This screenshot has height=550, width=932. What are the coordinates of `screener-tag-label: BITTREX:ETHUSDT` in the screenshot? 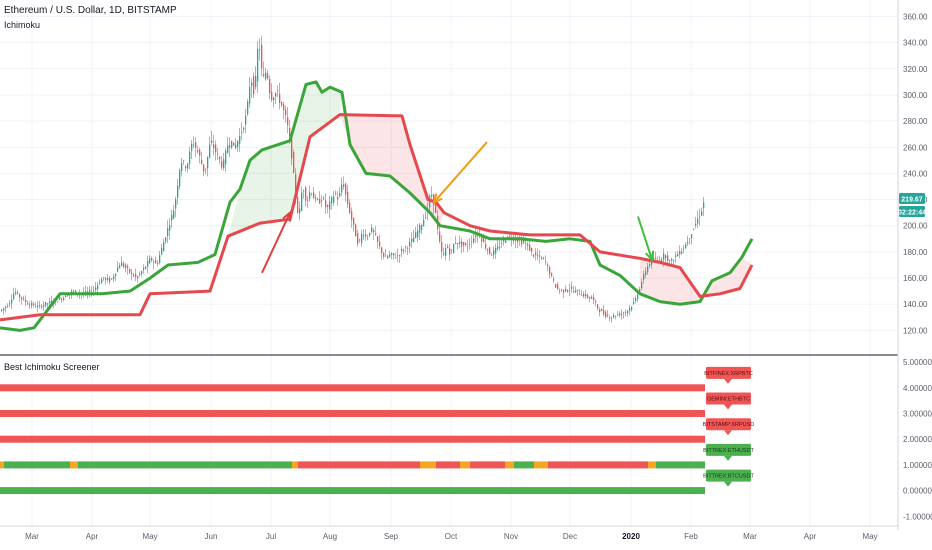 It's located at (728, 451).